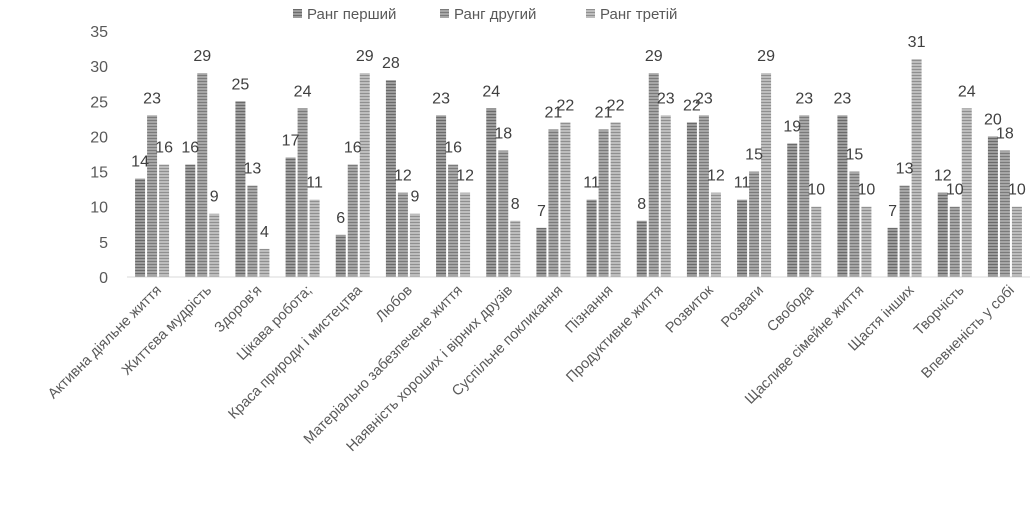  I want to click on y-tick-label: 15, so click(99, 173).